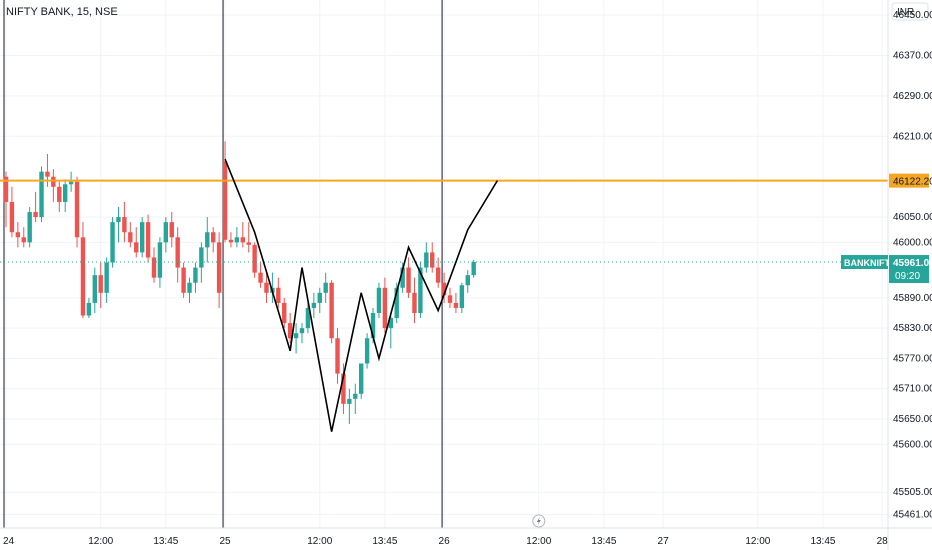  Describe the element at coordinates (870, 263) in the screenshot. I see `symbol-tag-label: BANKNIFTY` at that location.